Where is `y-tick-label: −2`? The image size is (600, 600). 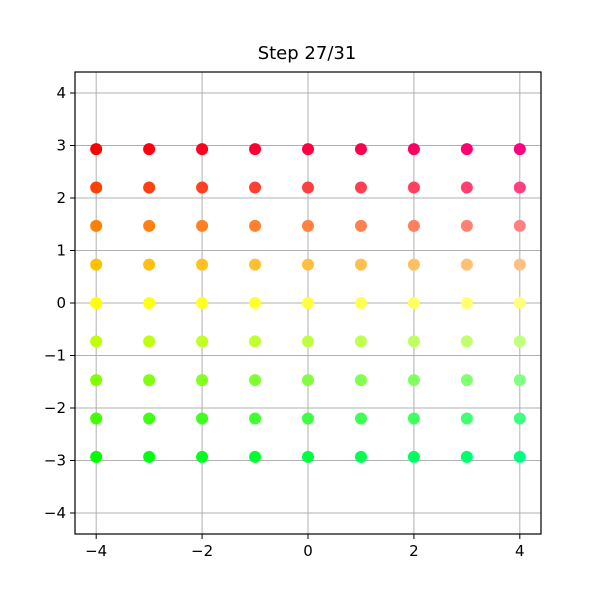
y-tick-label: −2 is located at coordinates (55, 408).